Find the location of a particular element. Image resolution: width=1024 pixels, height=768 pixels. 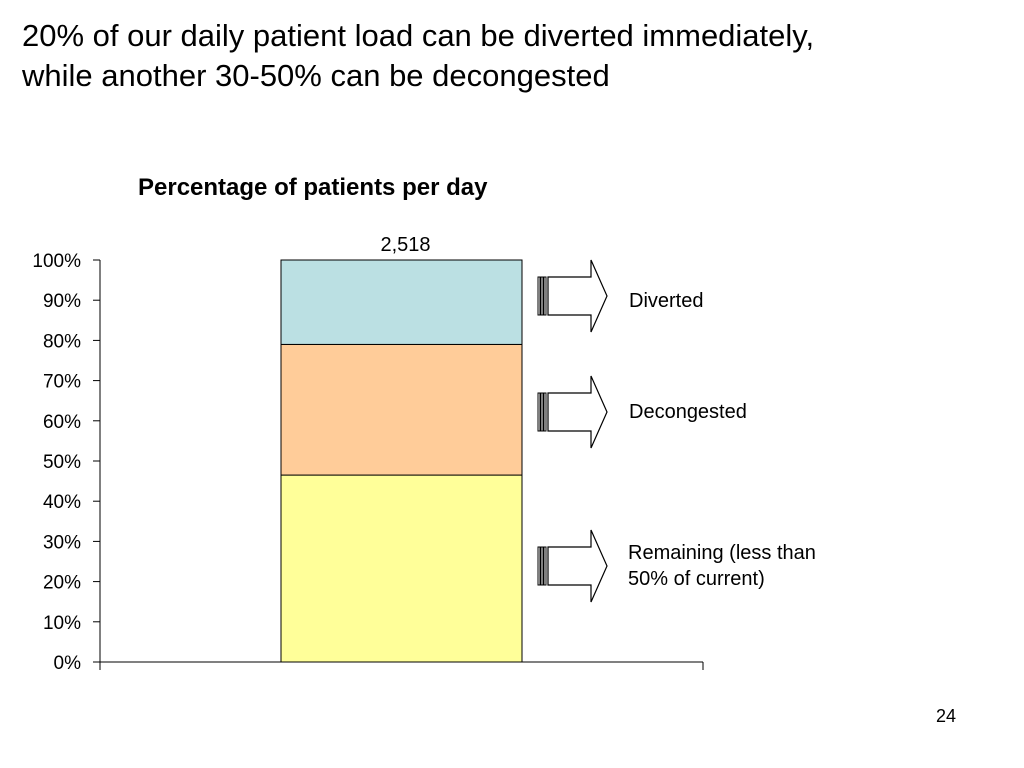

y-tick-label: 90% is located at coordinates (62, 301).